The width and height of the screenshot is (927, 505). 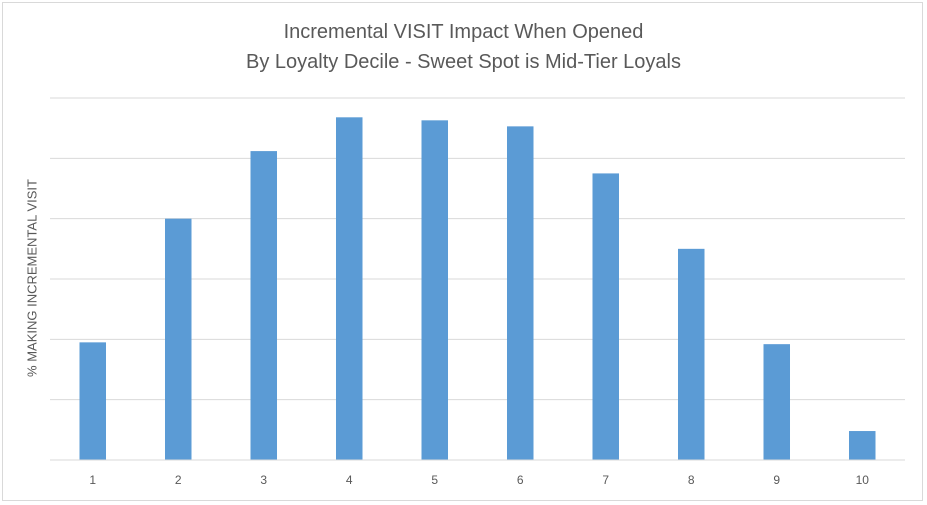 I want to click on chart-title: Incremental VISIT Impact When Opened, so click(x=463, y=32).